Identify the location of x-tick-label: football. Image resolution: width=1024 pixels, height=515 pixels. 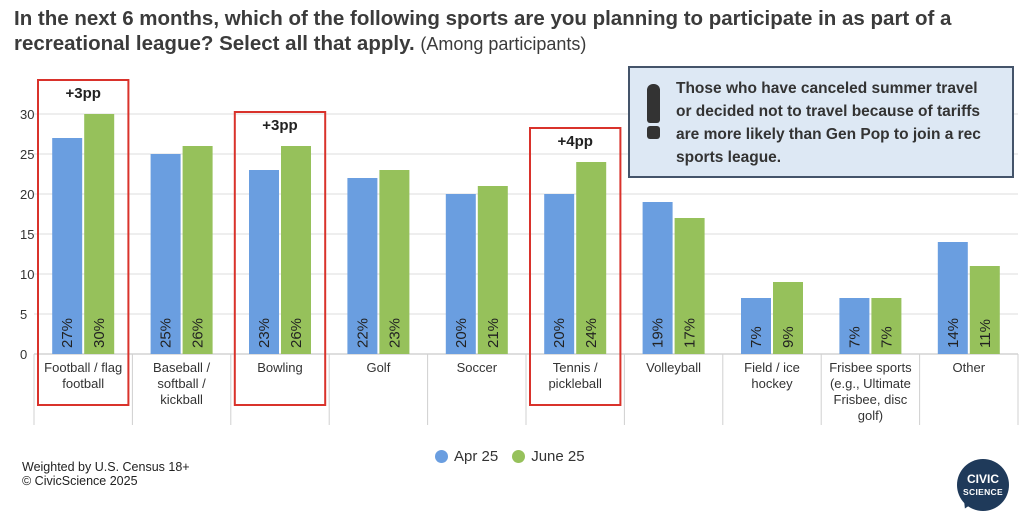
(83, 383).